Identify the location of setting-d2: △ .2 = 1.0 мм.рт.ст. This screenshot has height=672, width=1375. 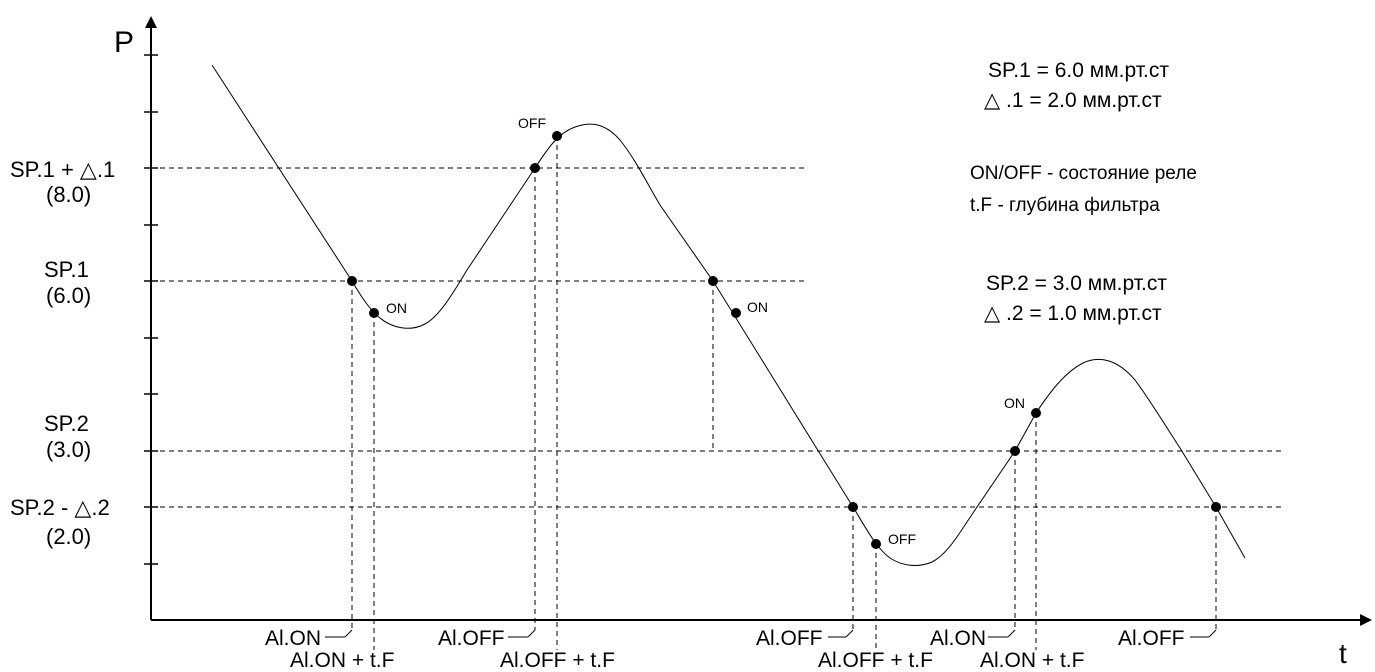
(1073, 313).